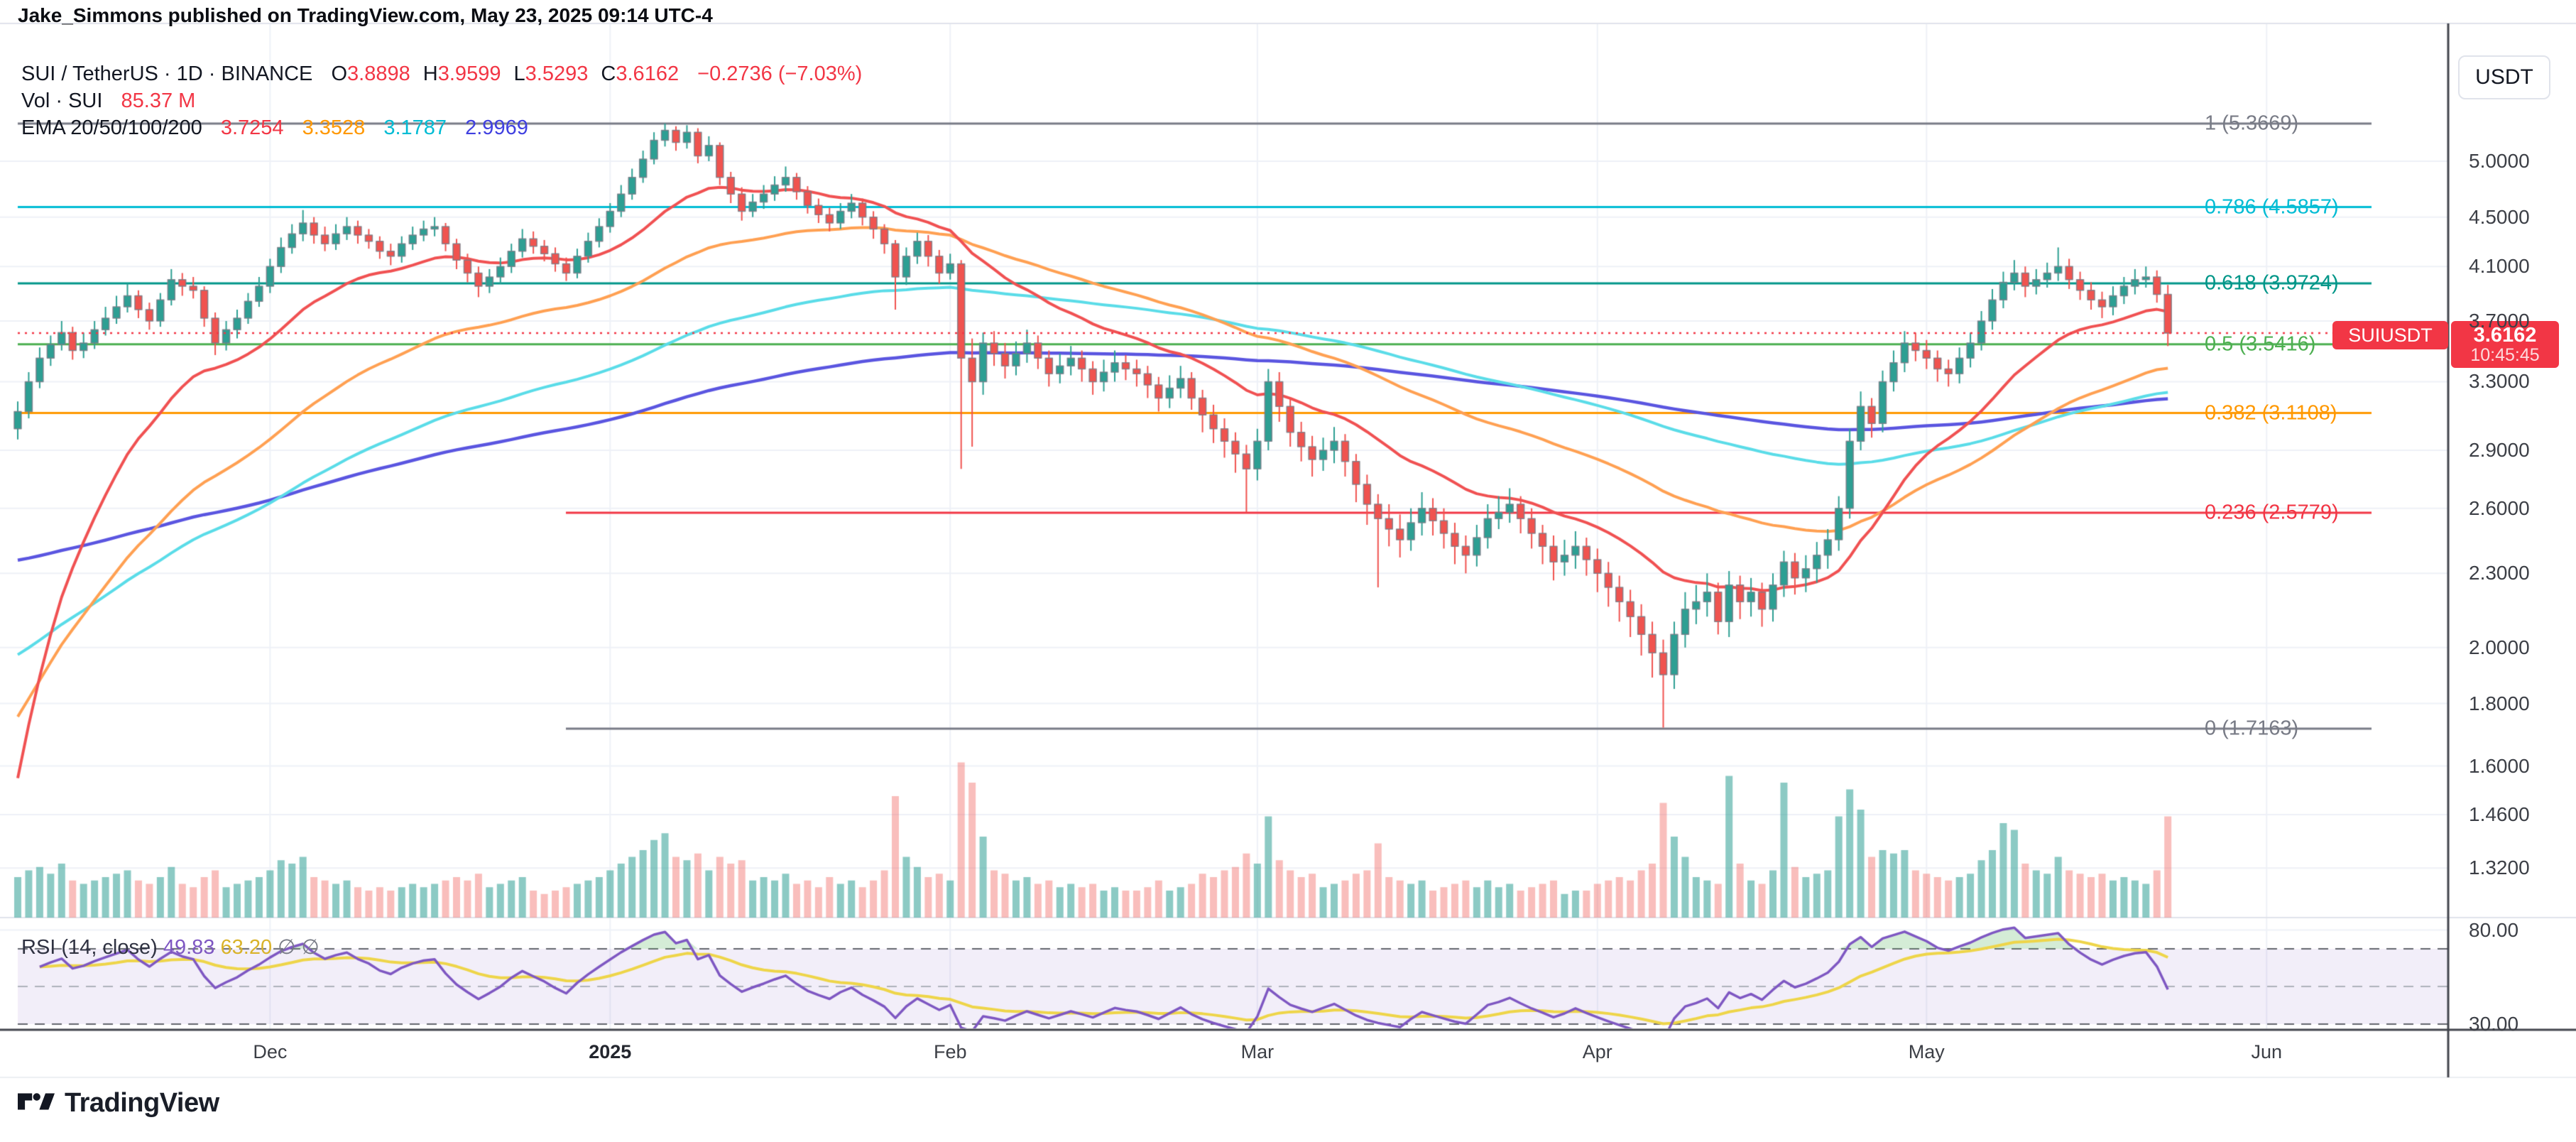 The height and width of the screenshot is (1142, 2576). What do you see at coordinates (89, 947) in the screenshot?
I see `rsi-title: RSI (14, close)` at bounding box center [89, 947].